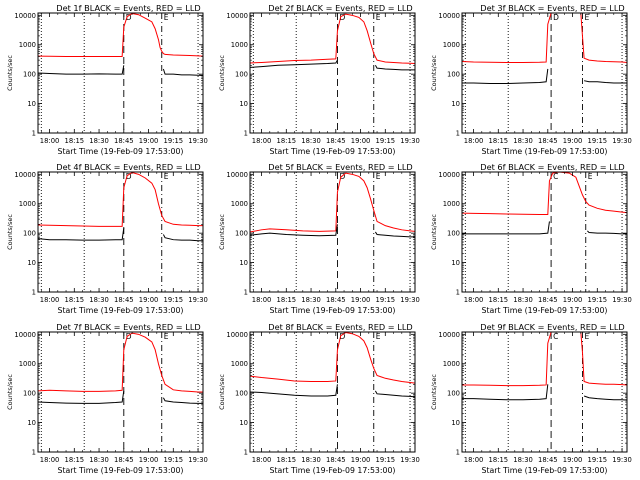 The width and height of the screenshot is (640, 480). I want to click on chart-title: Det 3f BLACK = Events, RED = LLD, so click(552, 8).